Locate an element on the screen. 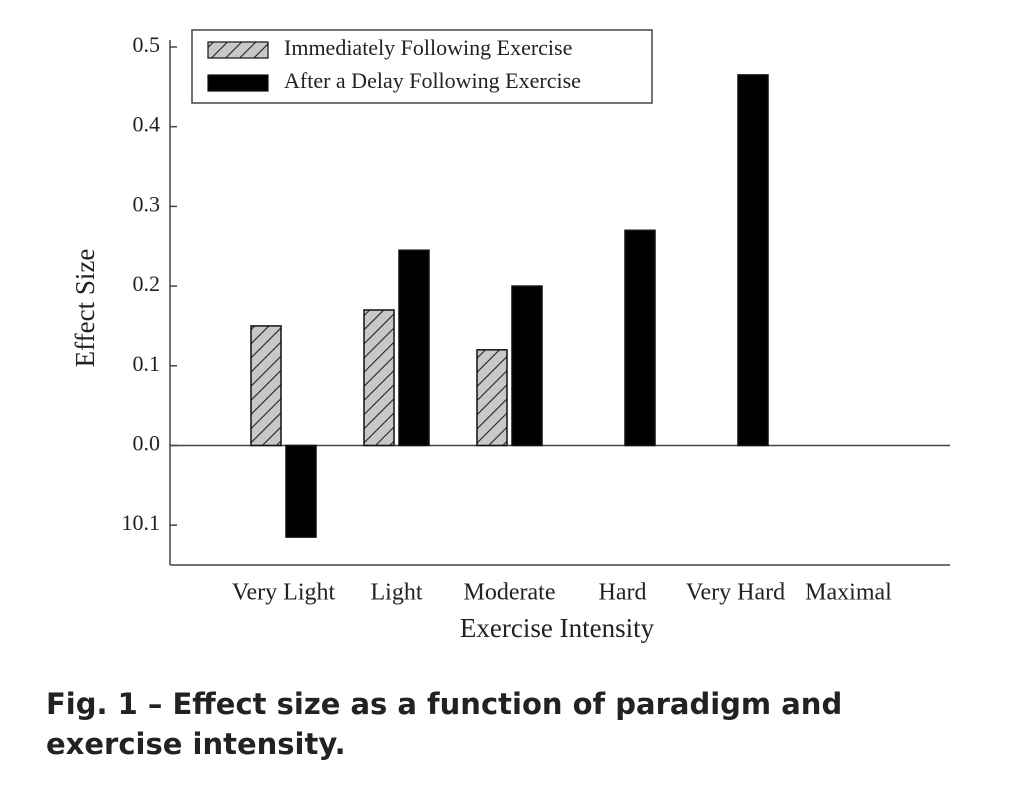 This screenshot has width=1012, height=792. legend-label: After a Delay Following Exercise is located at coordinates (432, 80).